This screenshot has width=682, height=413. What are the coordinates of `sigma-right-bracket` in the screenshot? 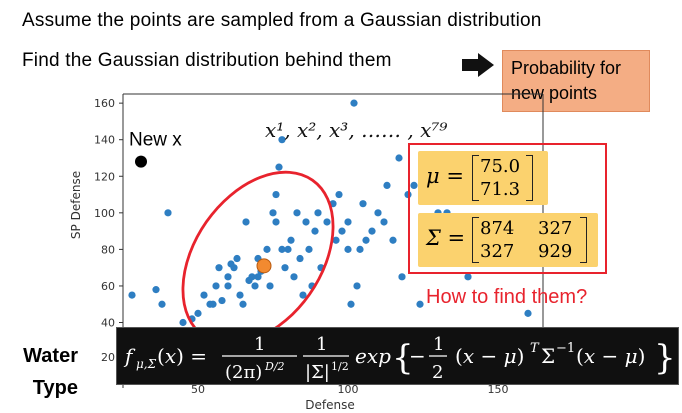 It's located at (583, 240).